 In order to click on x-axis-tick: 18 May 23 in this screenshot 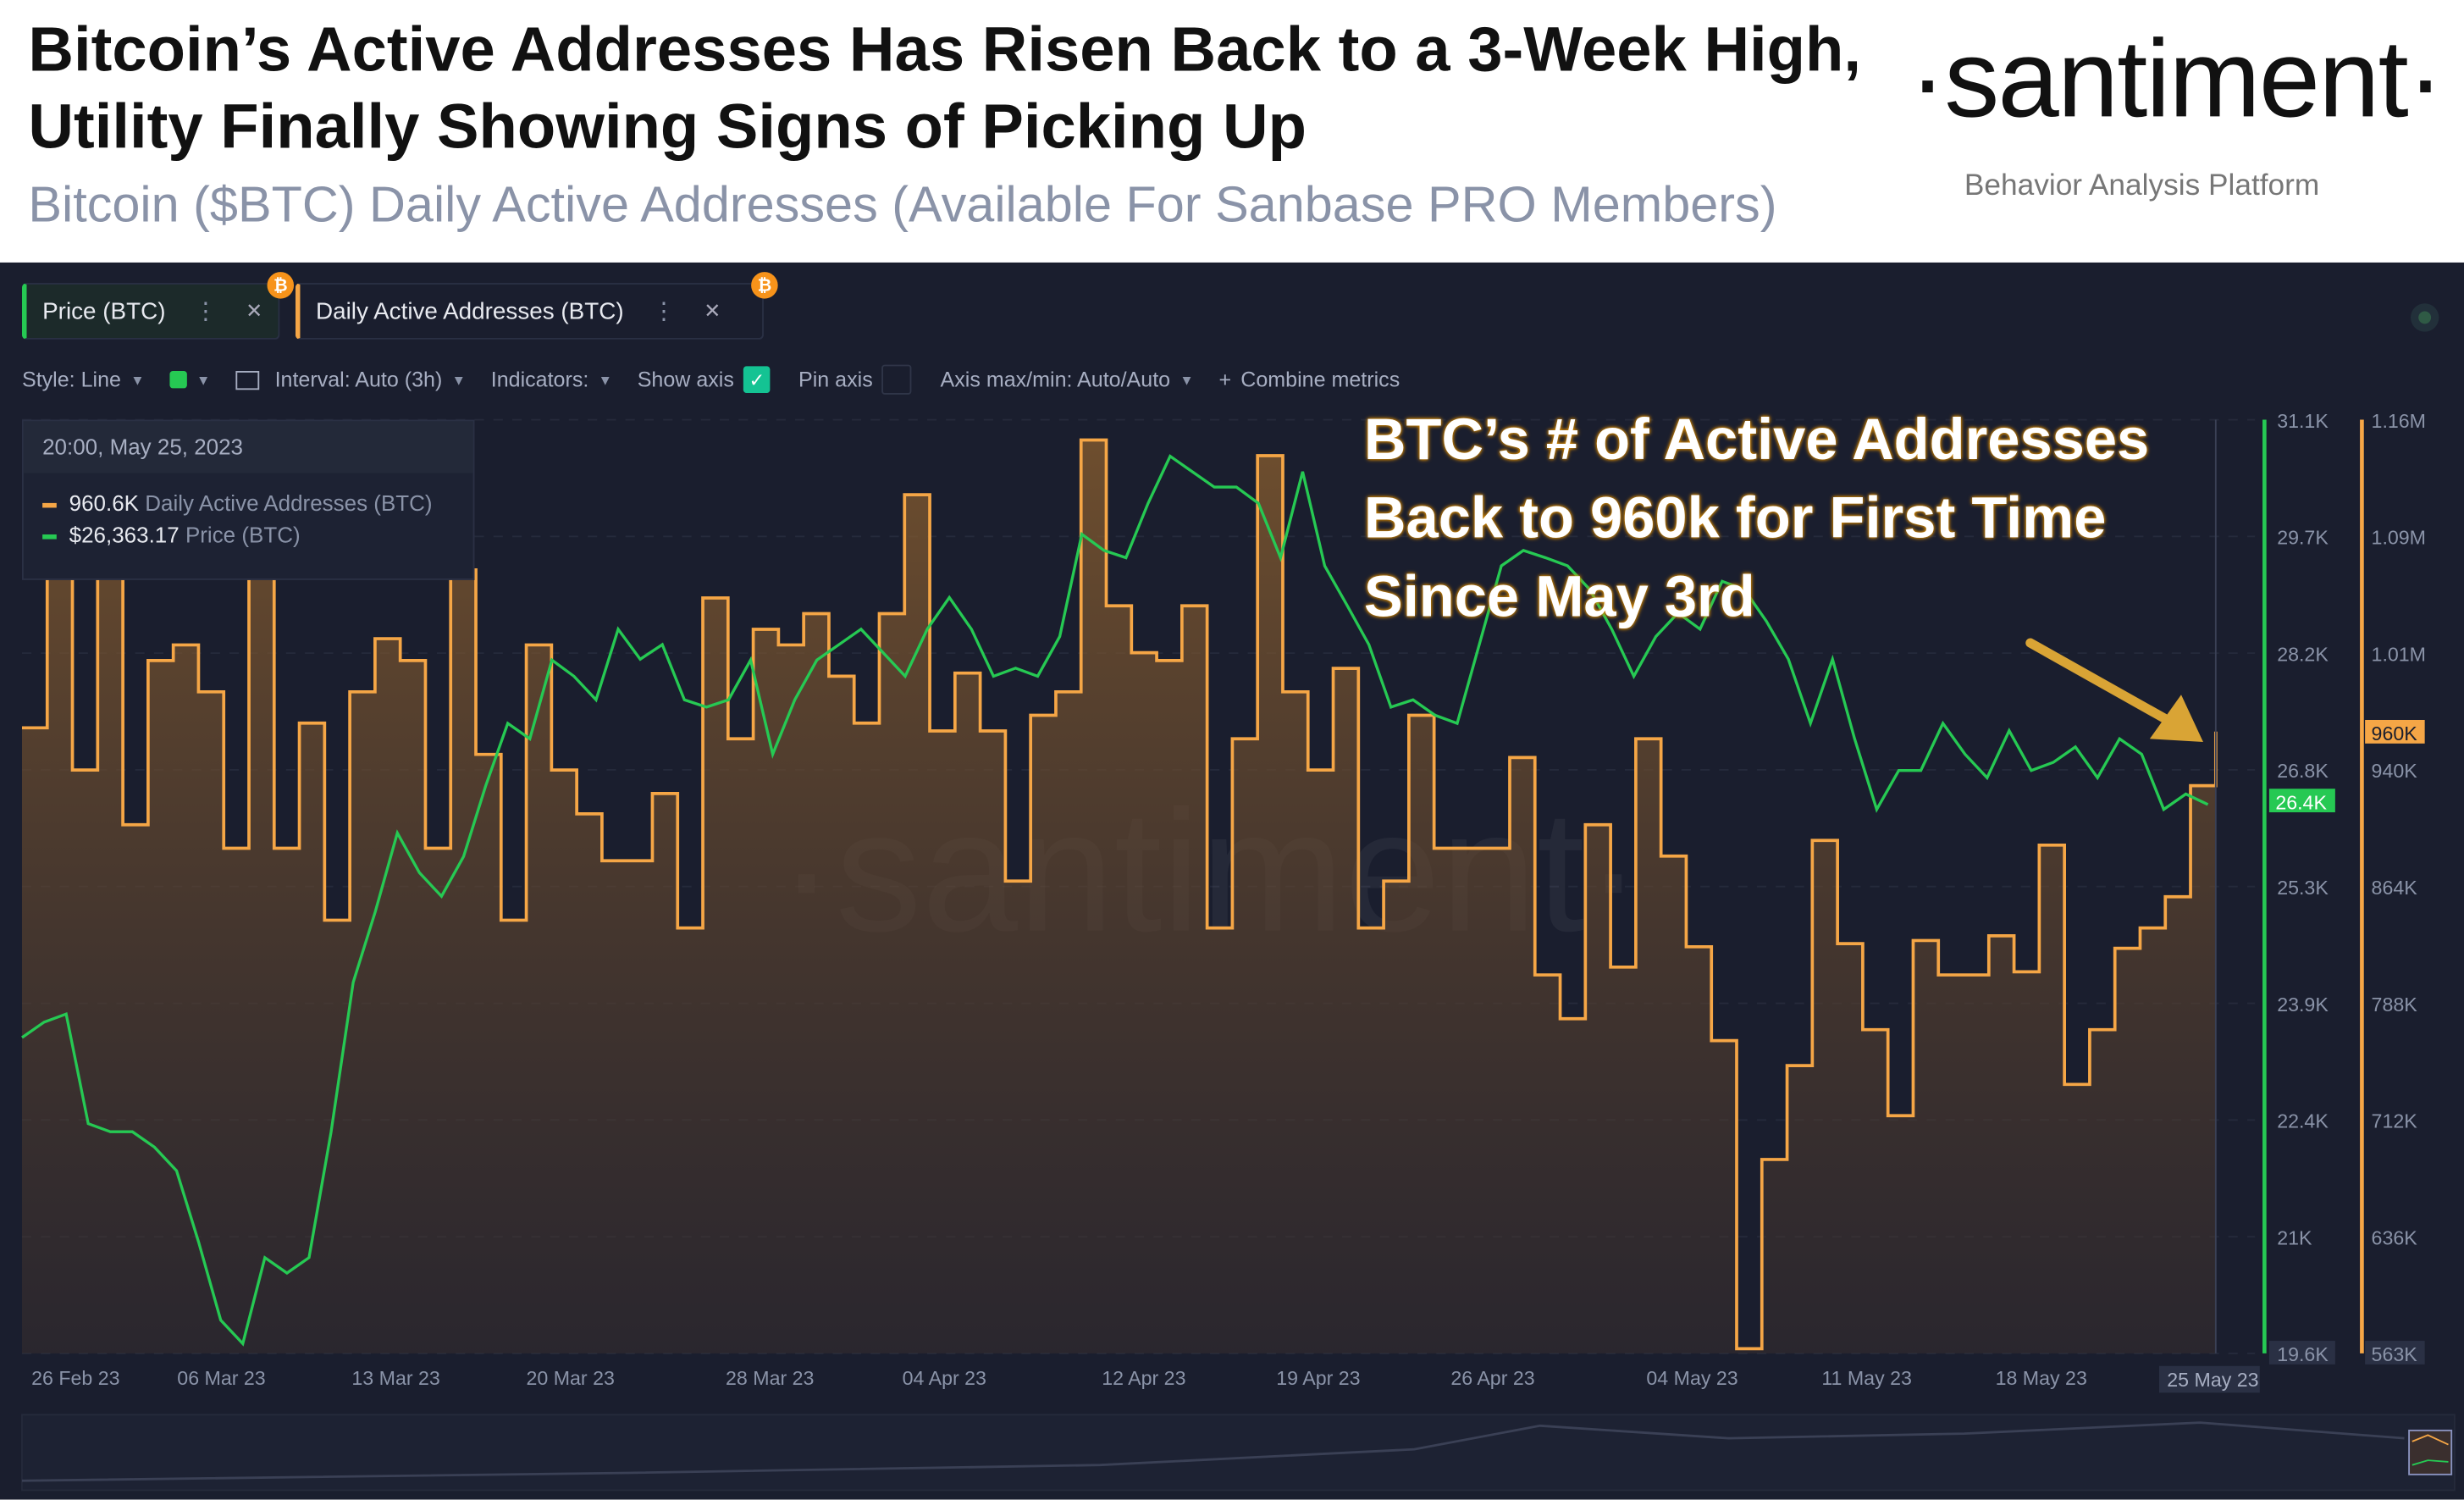, I will do `click(2041, 1378)`.